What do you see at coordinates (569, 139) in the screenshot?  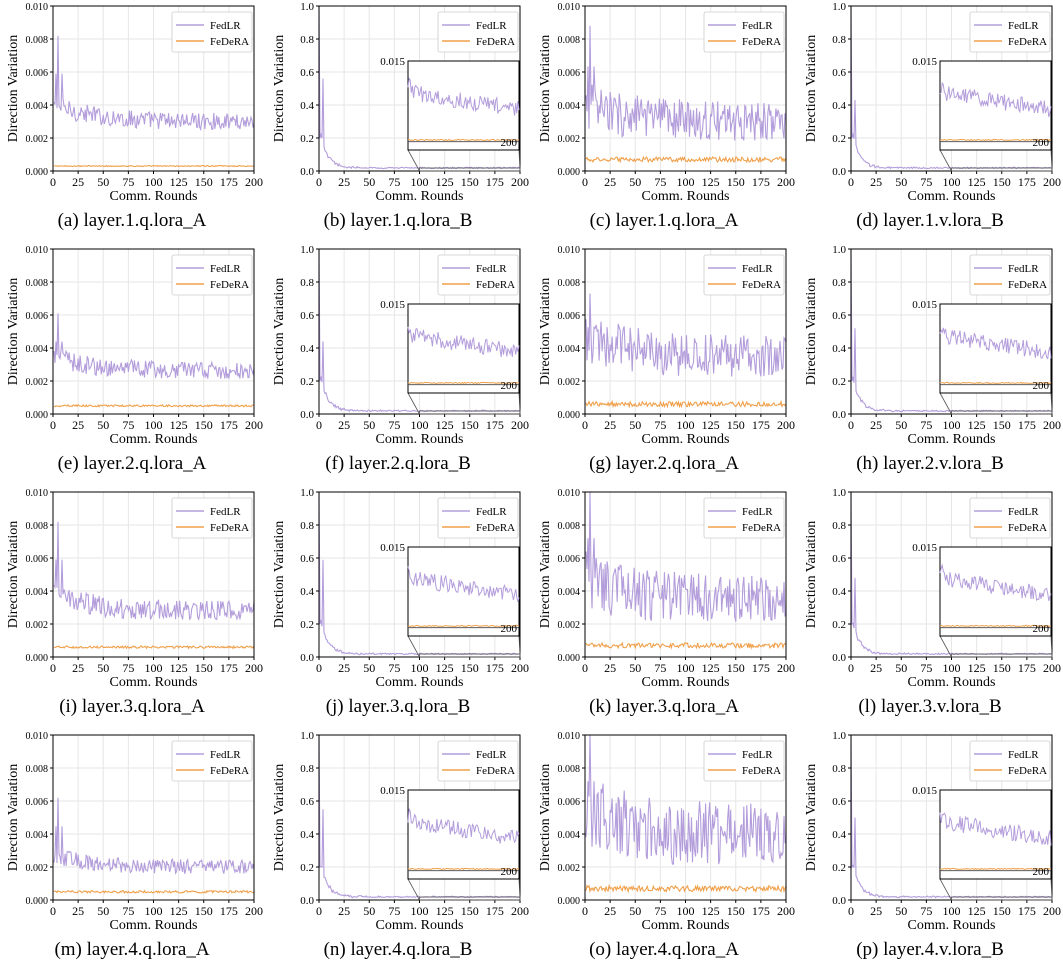 I see `y-tick-label: 0.002` at bounding box center [569, 139].